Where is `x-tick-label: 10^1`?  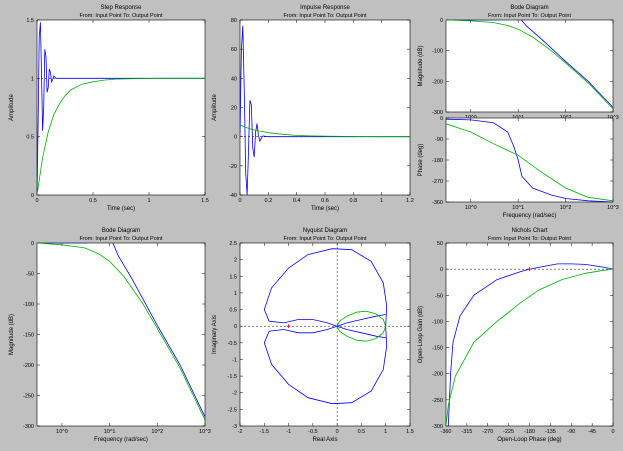 x-tick-label: 10^1 is located at coordinates (110, 432).